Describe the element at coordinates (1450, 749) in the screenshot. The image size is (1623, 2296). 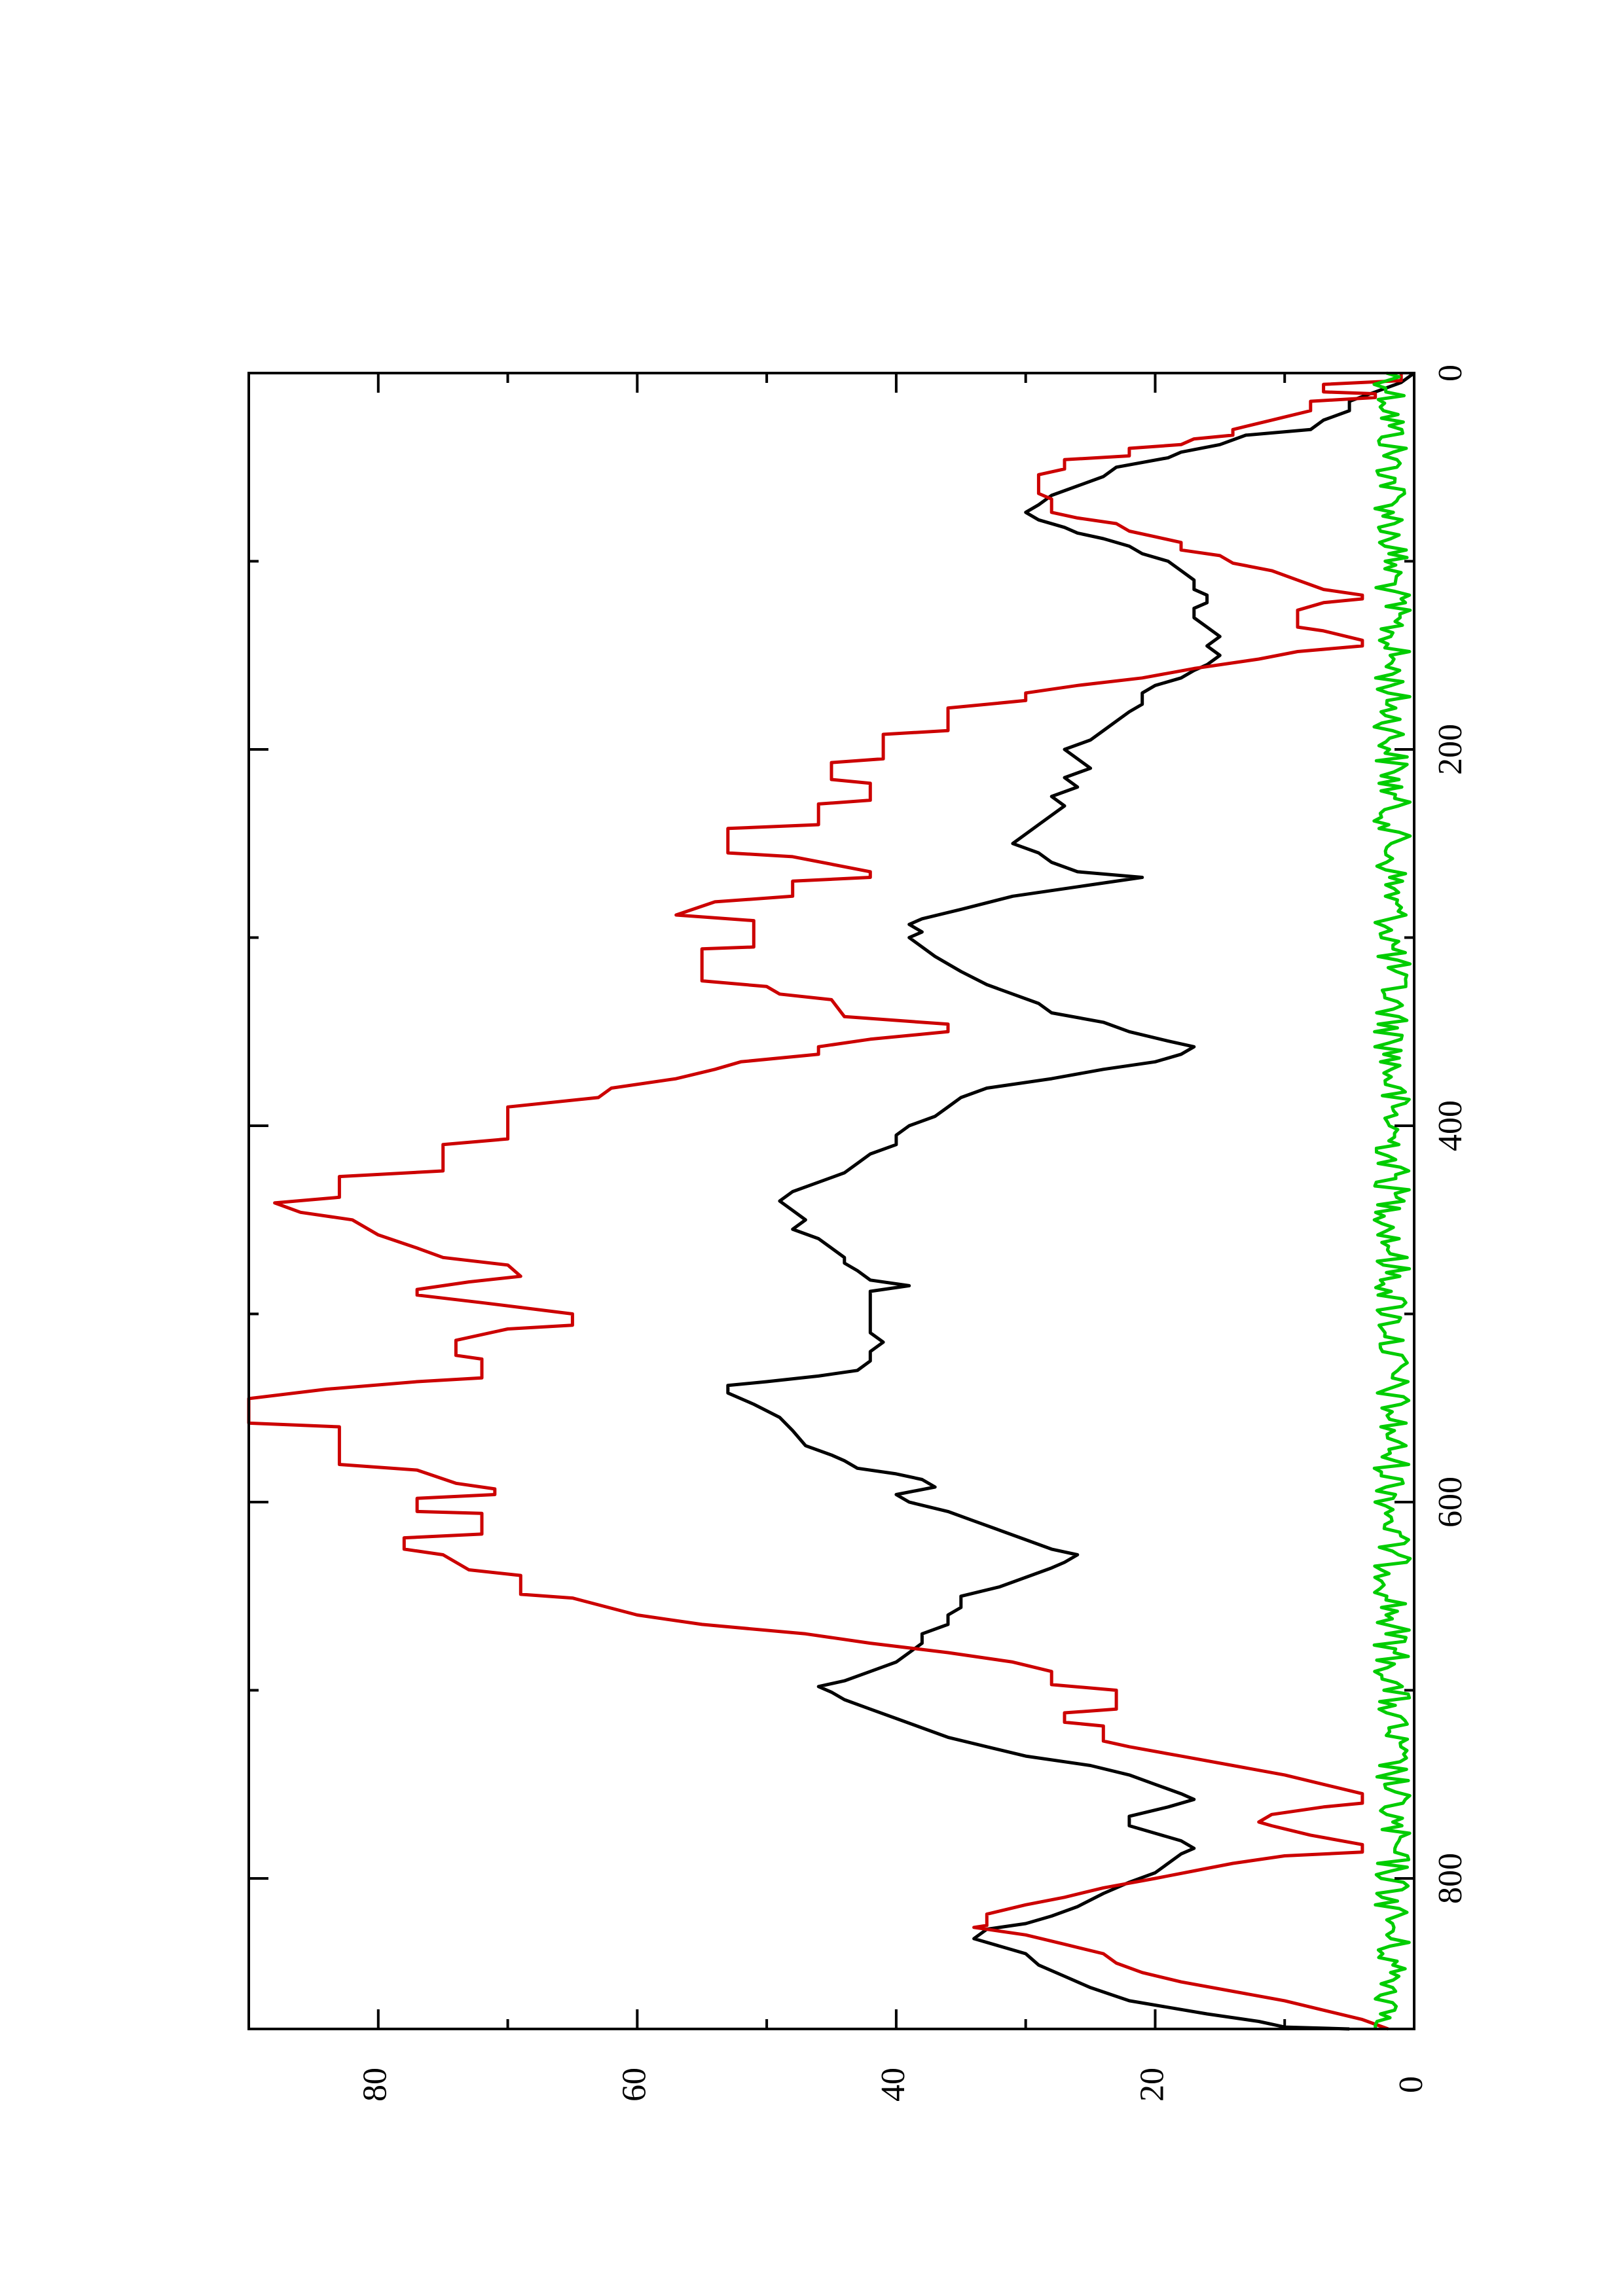
I see `x-tick-label: 200` at that location.